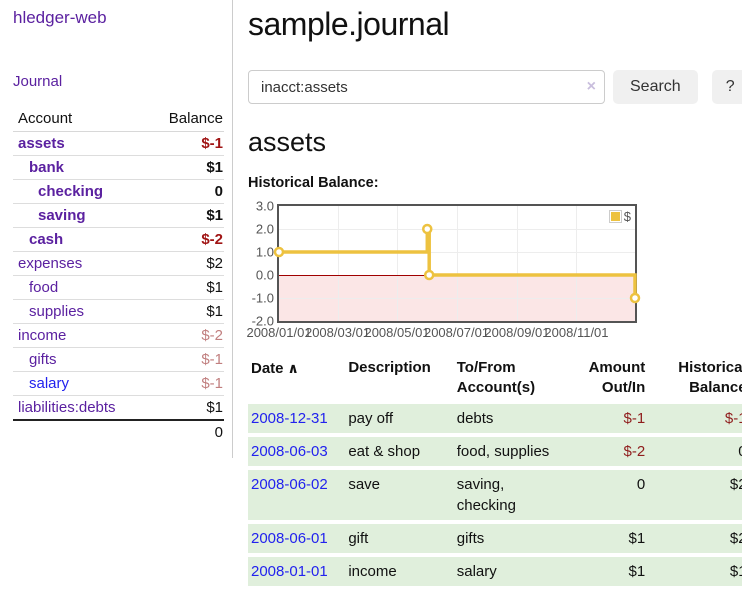 The width and height of the screenshot is (742, 590). I want to click on chart-y-axis: 3.0 2.0 1.0 0.0 -1.0 -2.0, so click(261, 264).